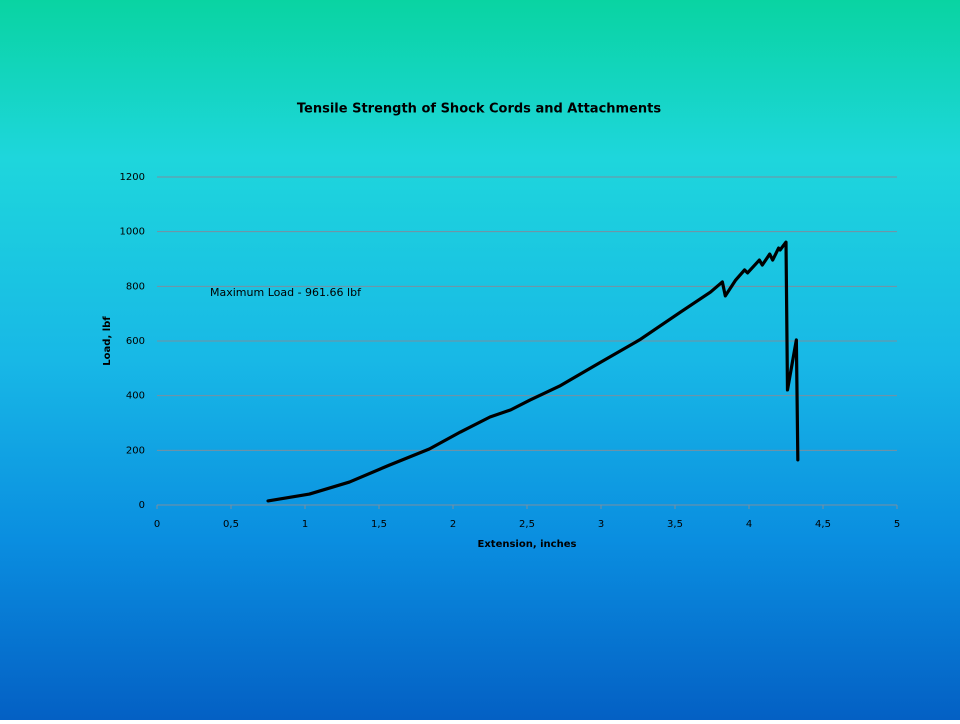 This screenshot has height=724, width=960. What do you see at coordinates (286, 292) in the screenshot?
I see `annotation: Maximum Load - 961.66 lbf` at bounding box center [286, 292].